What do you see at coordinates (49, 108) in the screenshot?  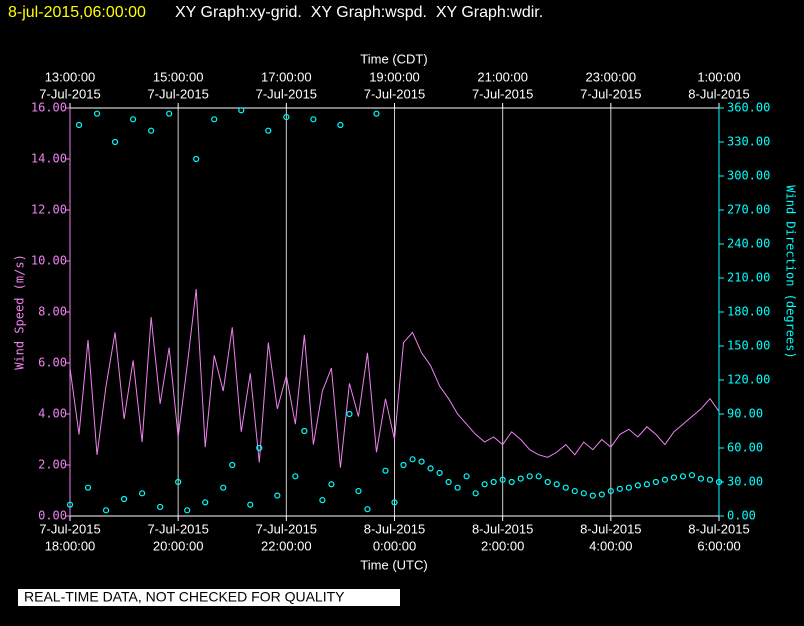 I see `y-tick-label: 16.00` at bounding box center [49, 108].